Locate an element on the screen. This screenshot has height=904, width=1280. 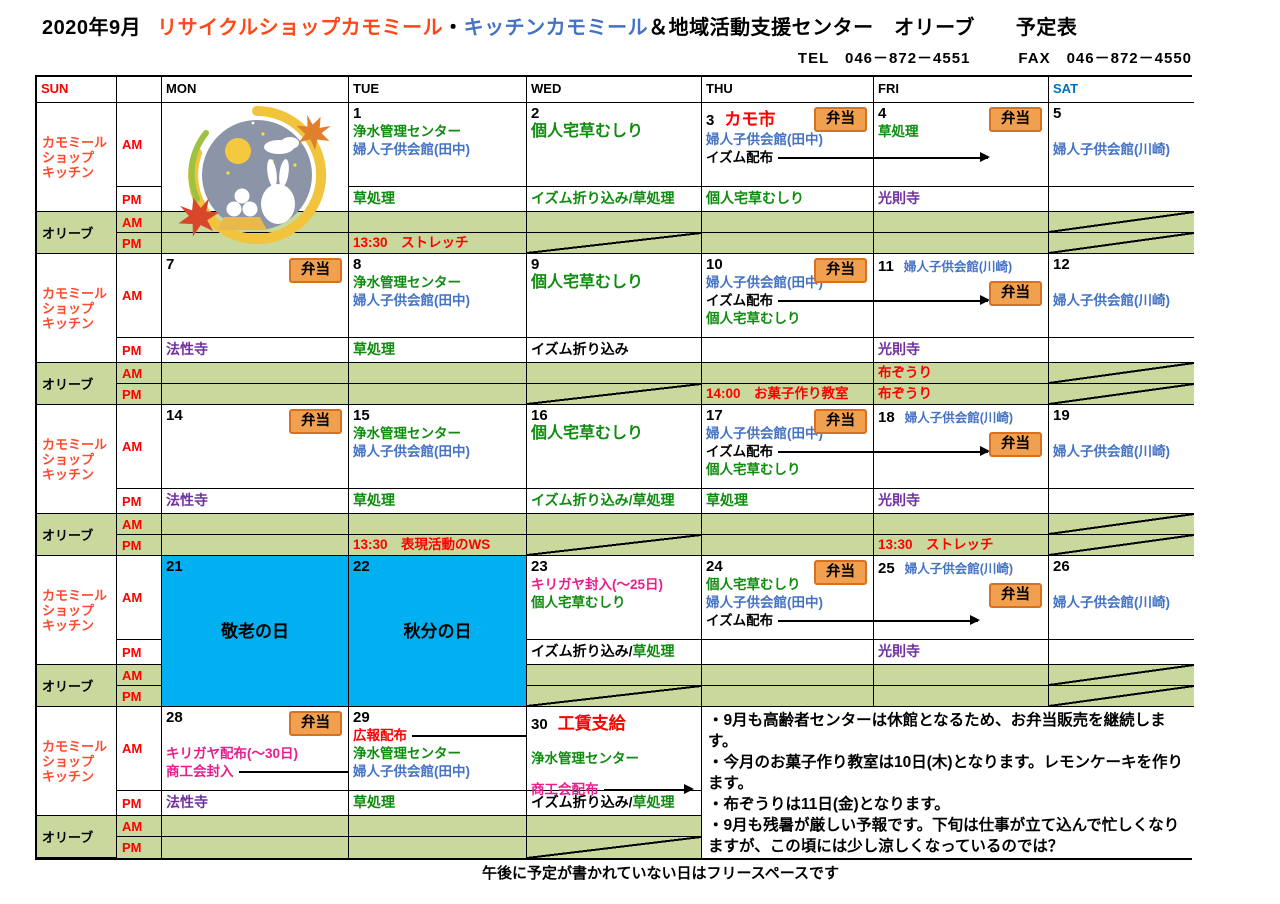
schedule-text: イズム折り込み/ is located at coordinates (582, 651).